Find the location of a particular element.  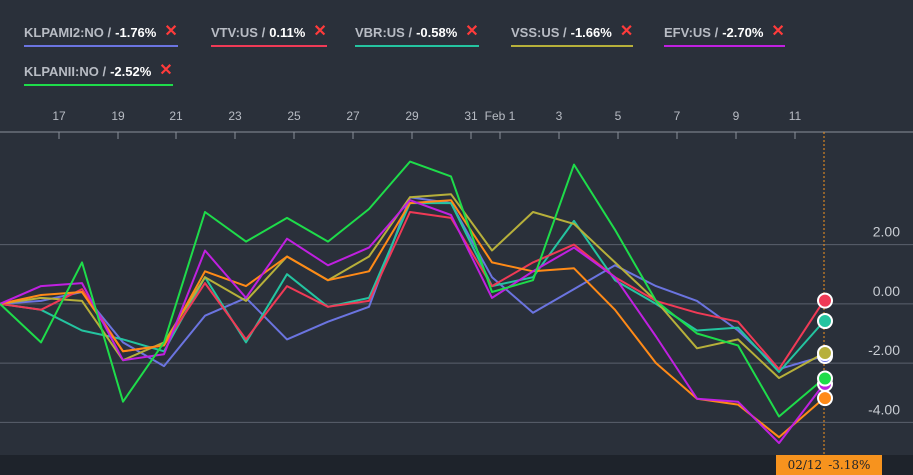

legend-item-vss-us: VSS:US / -1.66% ✕ is located at coordinates (572, 33).